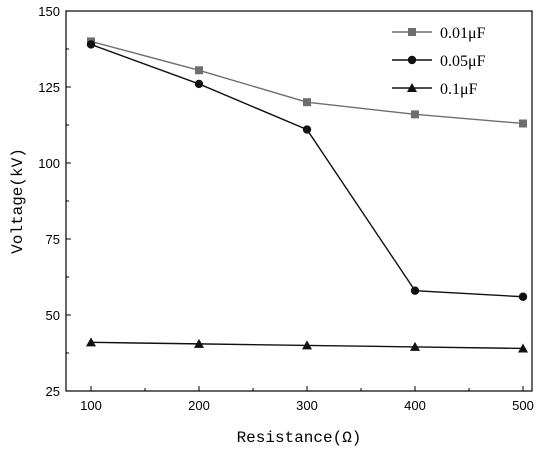 This screenshot has width=550, height=451. I want to click on legend-item: 0.01μF, so click(439, 33).